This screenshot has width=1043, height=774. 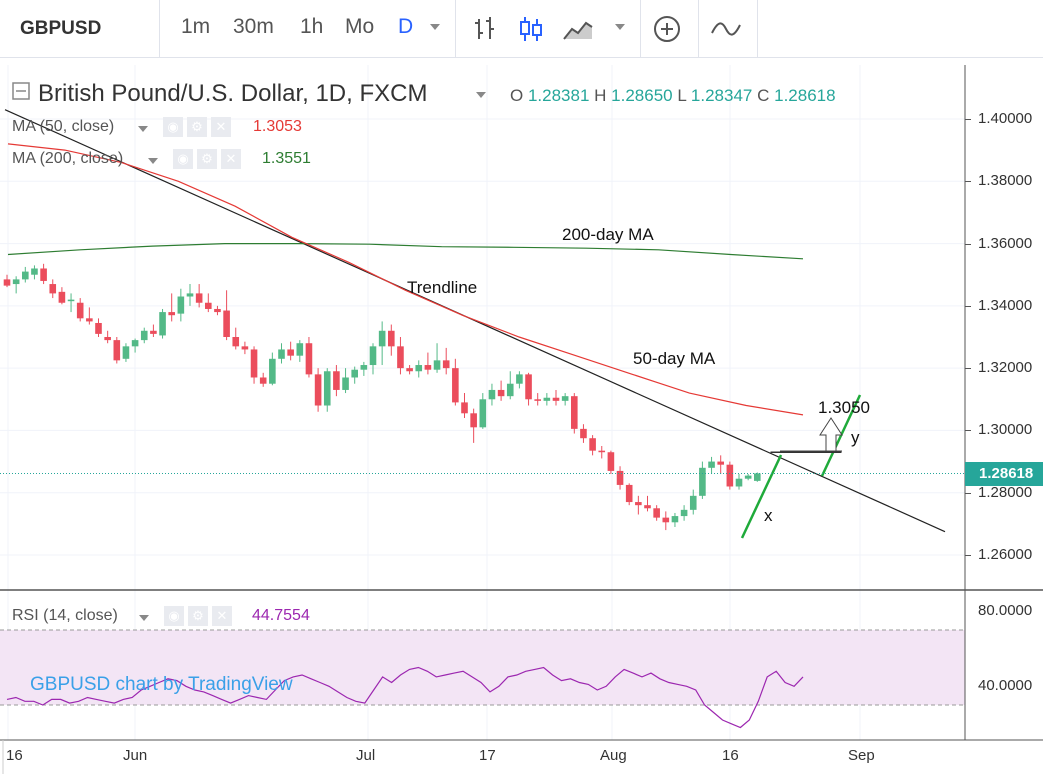 I want to click on ma50-legend-name: MA (50, close), so click(x=63, y=126).